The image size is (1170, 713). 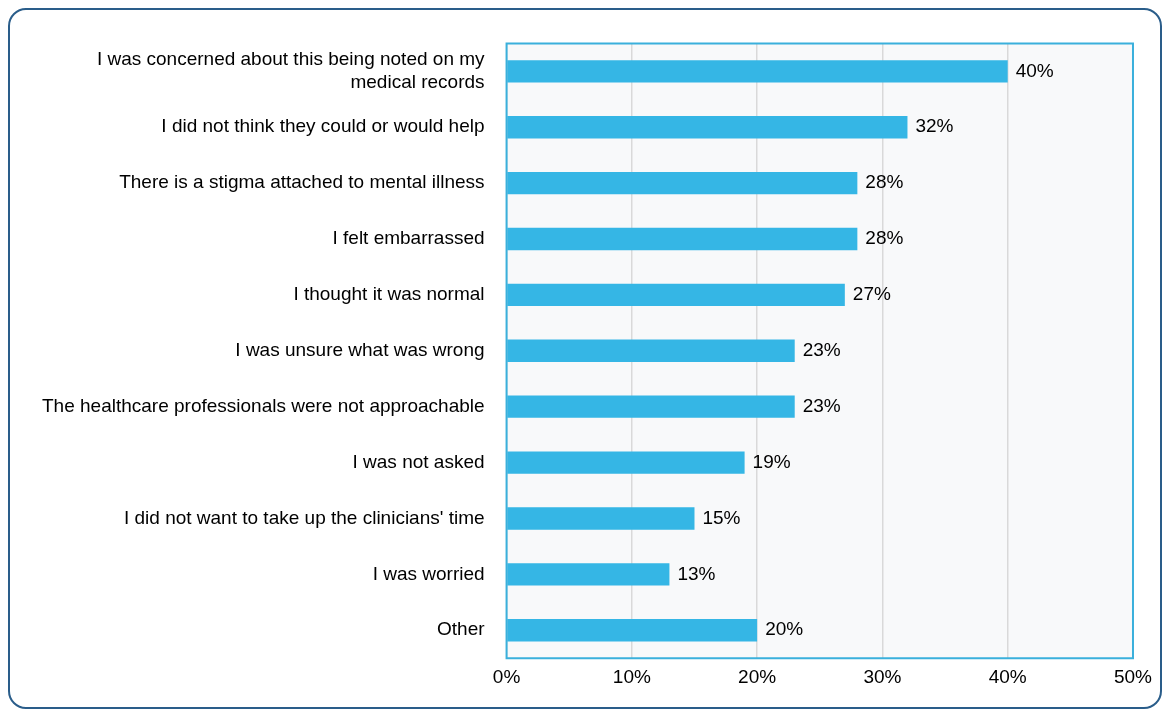 I want to click on y-tick-label: I was concerned about this being noted on my medical records, so click(x=291, y=70).